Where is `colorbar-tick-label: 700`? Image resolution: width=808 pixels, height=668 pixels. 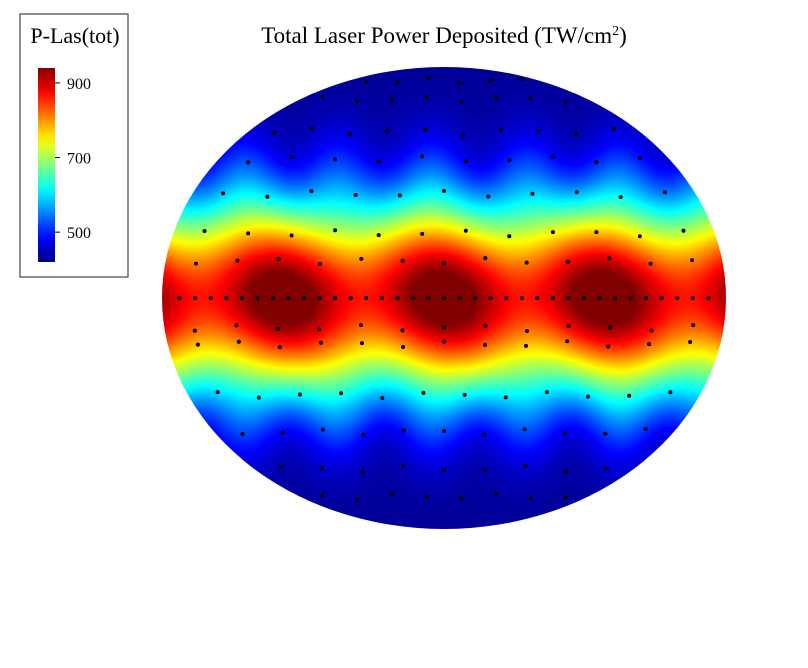
colorbar-tick-label: 700 is located at coordinates (79, 159).